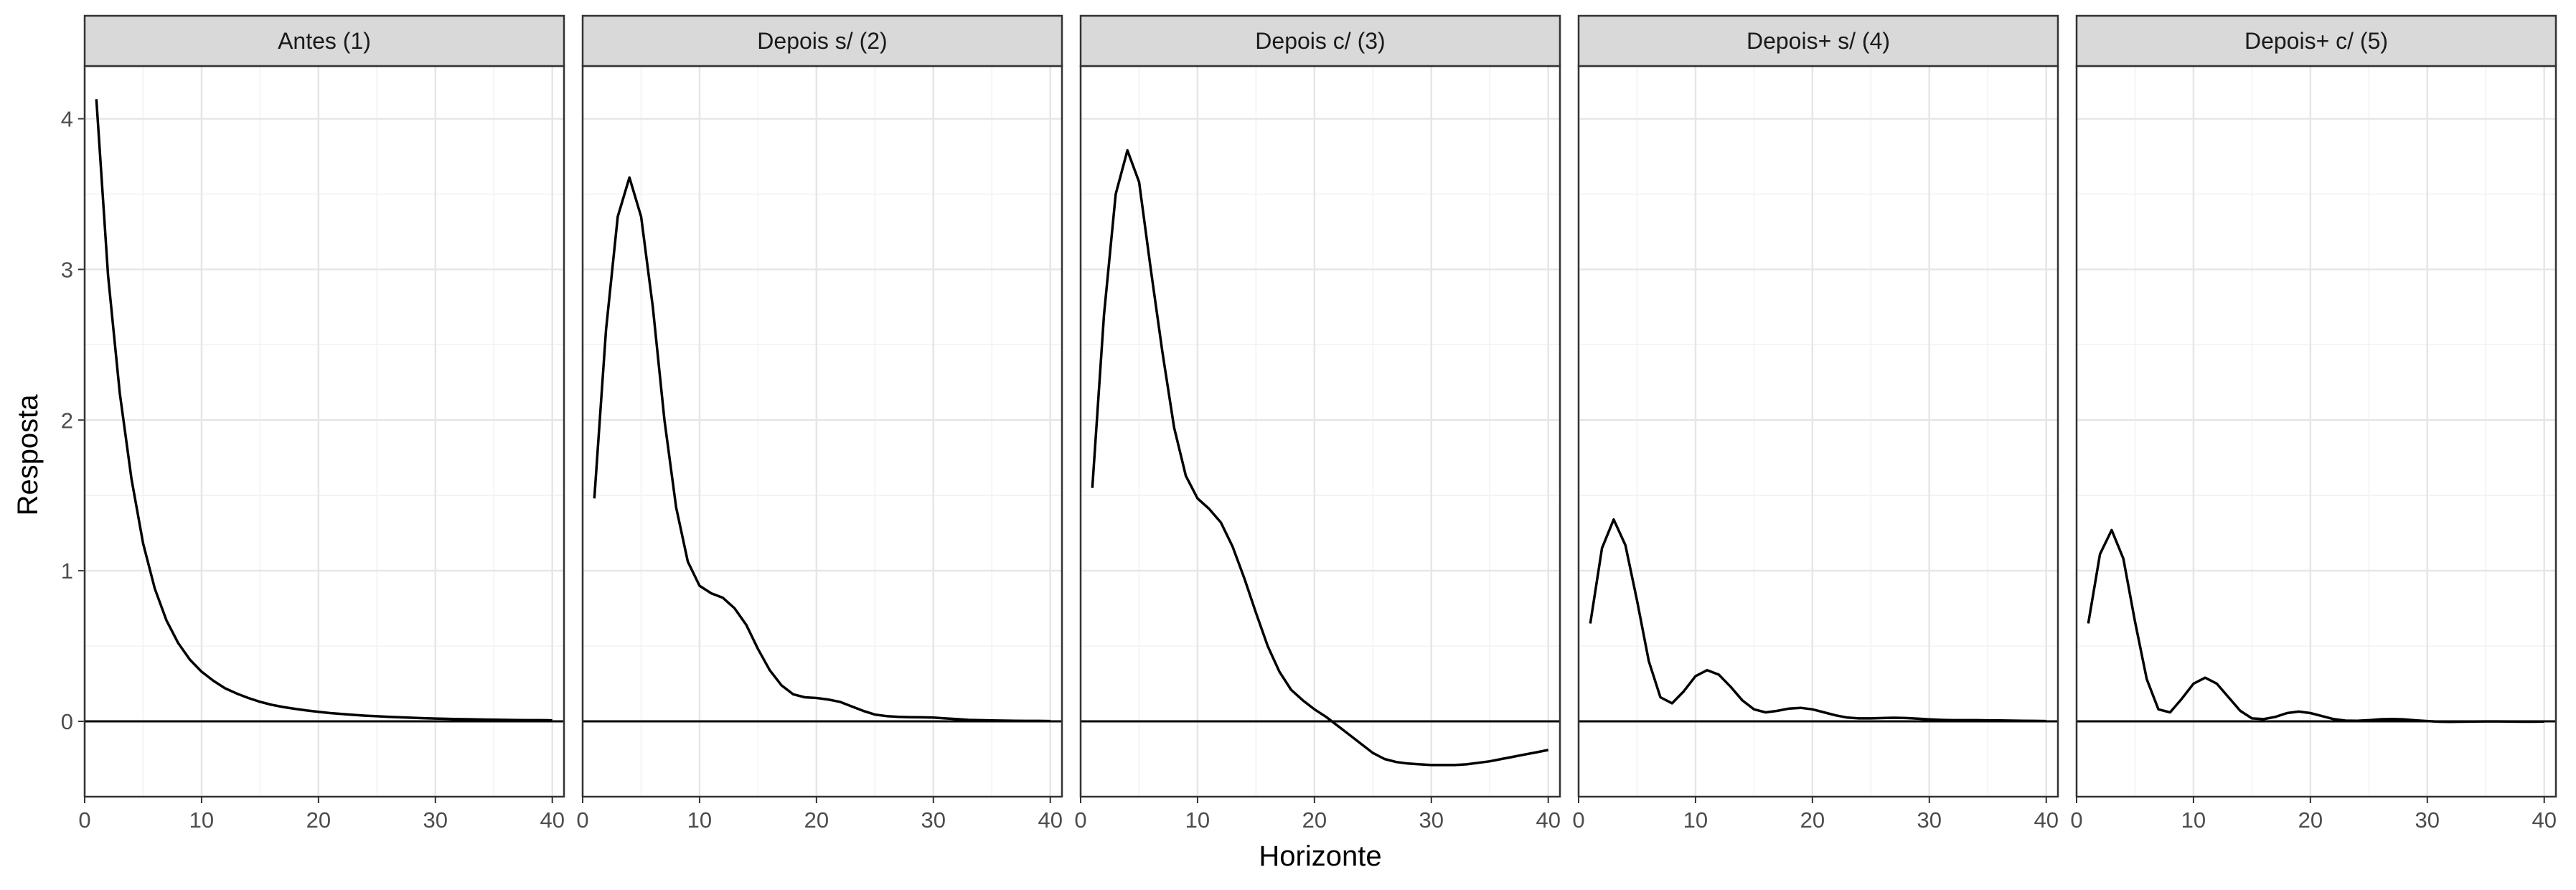 This screenshot has height=890, width=2576. I want to click on y-axis-title: Resposta, so click(28, 455).